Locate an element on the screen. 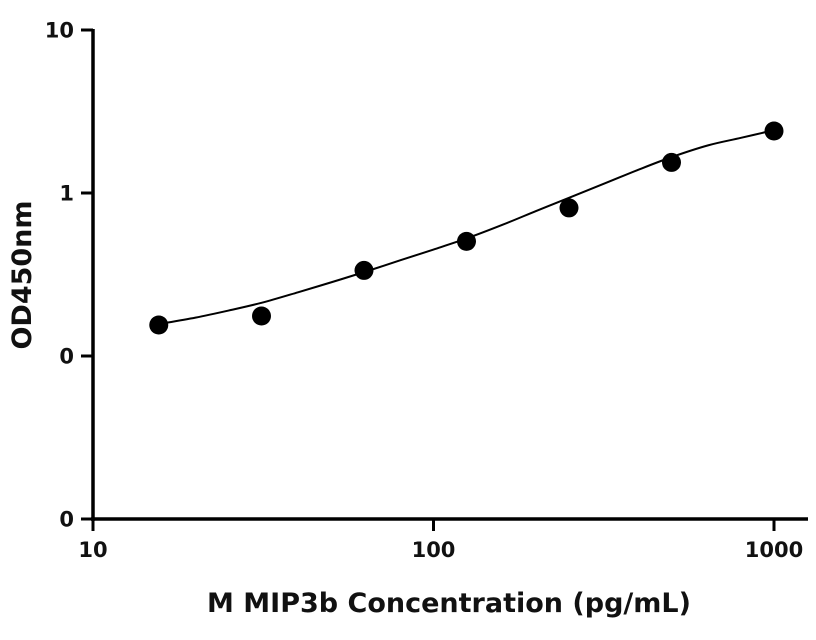  y-tick-label: 10 is located at coordinates (59, 31).